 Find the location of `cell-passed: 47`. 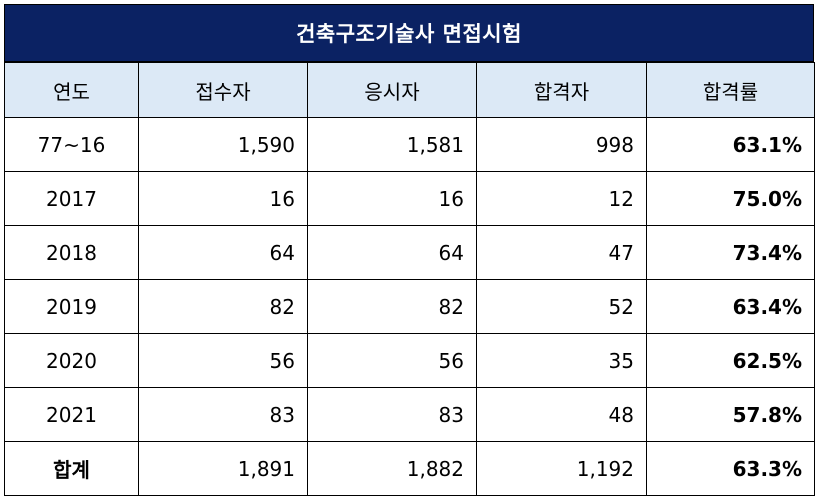

cell-passed: 47 is located at coordinates (561, 252).